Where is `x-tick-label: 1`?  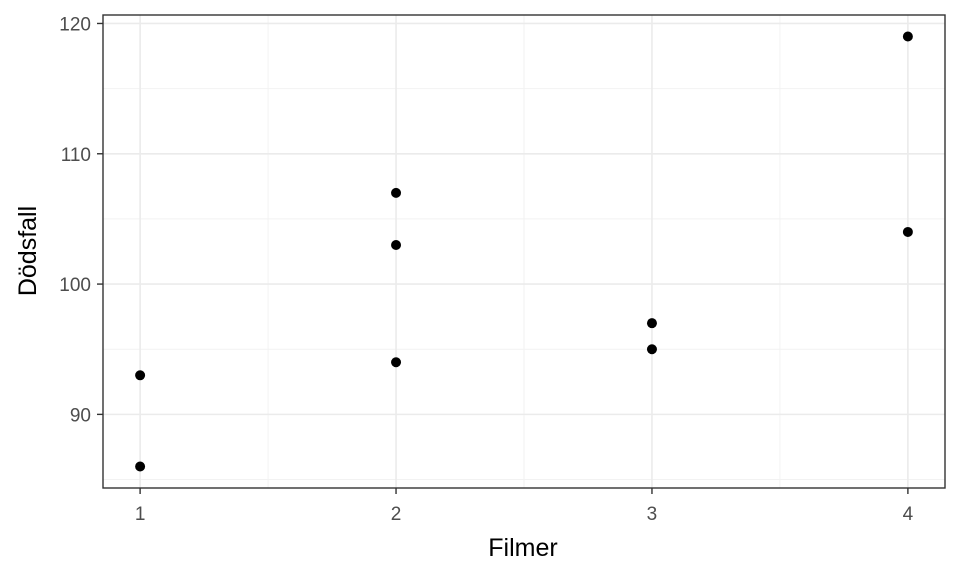 x-tick-label: 1 is located at coordinates (140, 514).